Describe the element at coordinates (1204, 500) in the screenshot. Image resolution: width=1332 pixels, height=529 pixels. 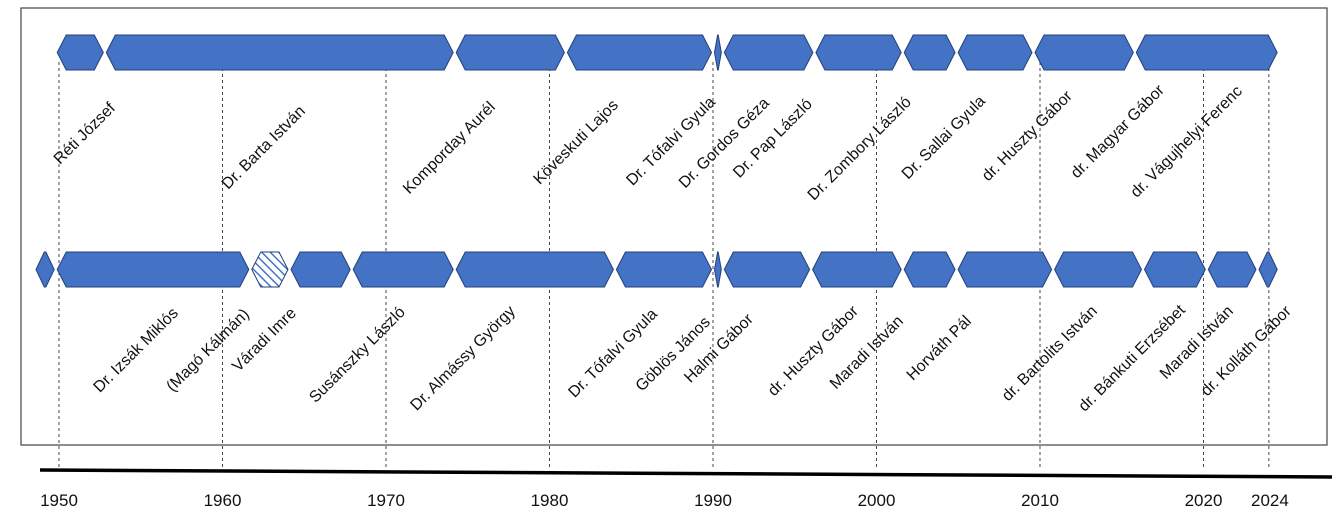
I see `axis-tick-label-2020: 2020` at that location.